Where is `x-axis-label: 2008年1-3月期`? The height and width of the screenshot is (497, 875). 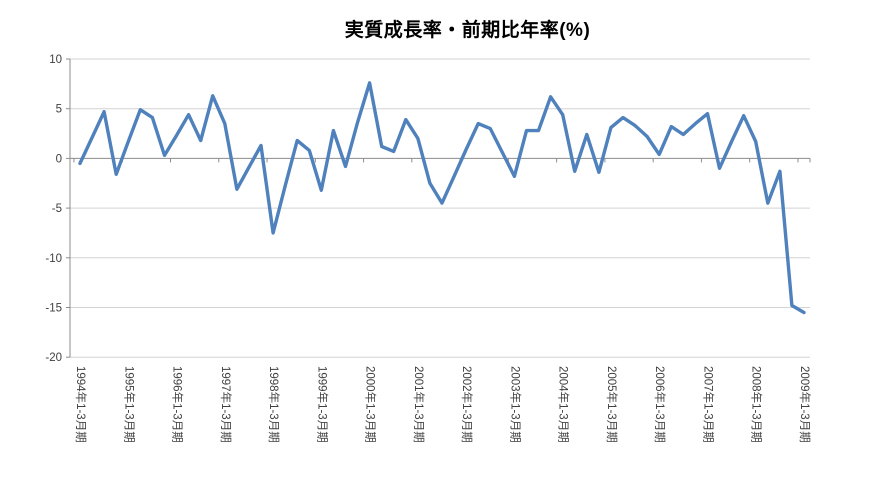
x-axis-label: 2008年1-3月期 is located at coordinates (757, 404).